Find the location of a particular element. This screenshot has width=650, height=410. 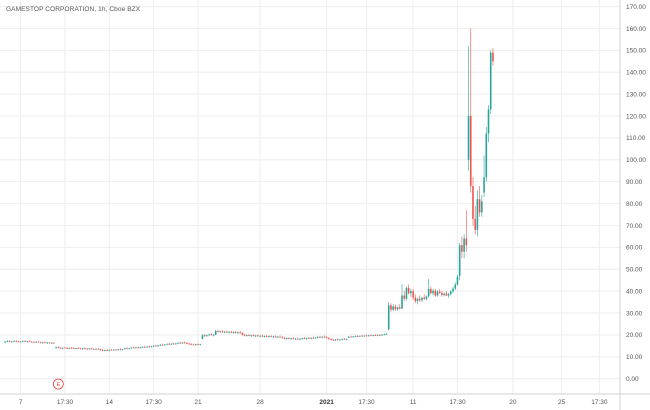

x-tick-label: 17:30 is located at coordinates (65, 402).